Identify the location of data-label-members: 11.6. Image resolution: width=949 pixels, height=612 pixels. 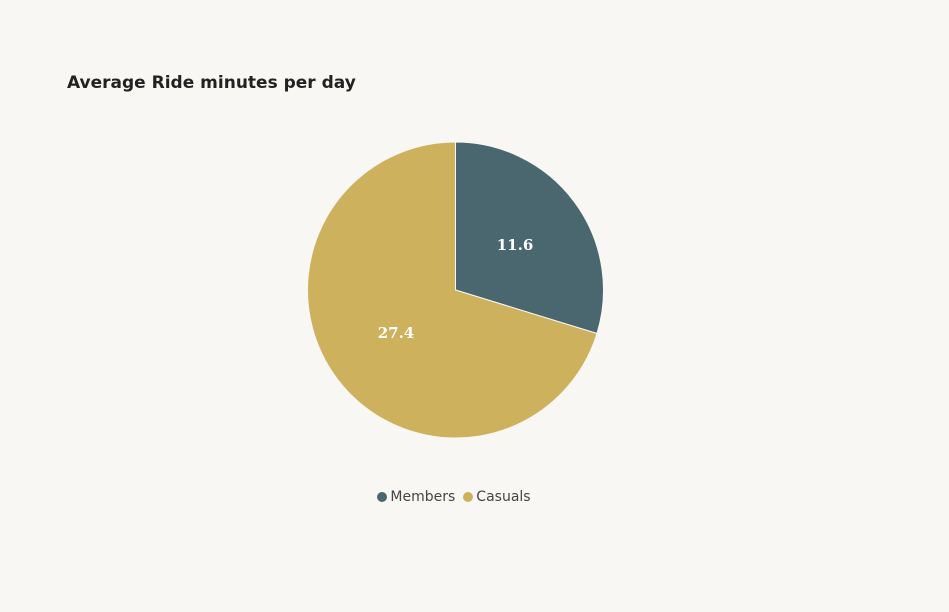
(515, 245).